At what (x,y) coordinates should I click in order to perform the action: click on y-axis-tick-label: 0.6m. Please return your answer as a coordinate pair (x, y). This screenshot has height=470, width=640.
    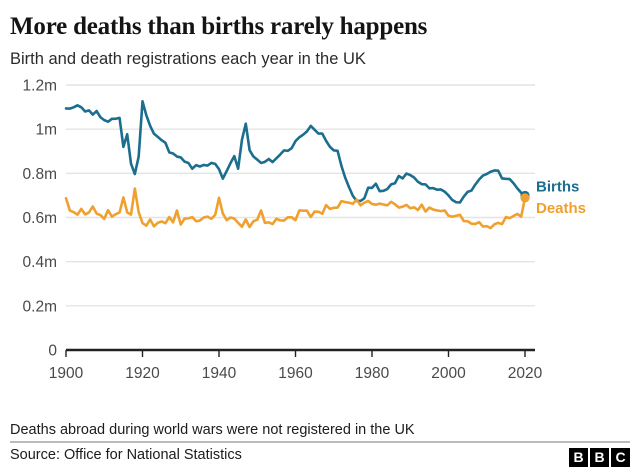
    Looking at the image, I should click on (40, 218).